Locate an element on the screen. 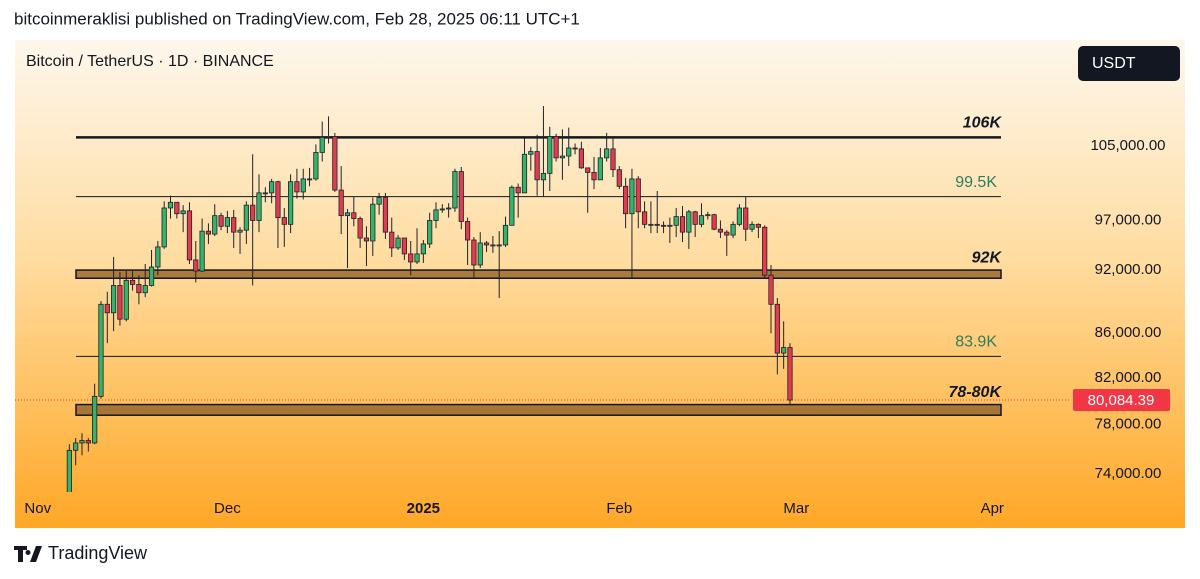 This screenshot has height=579, width=1200. y-tick-label: 74,000.00 is located at coordinates (1128, 473).